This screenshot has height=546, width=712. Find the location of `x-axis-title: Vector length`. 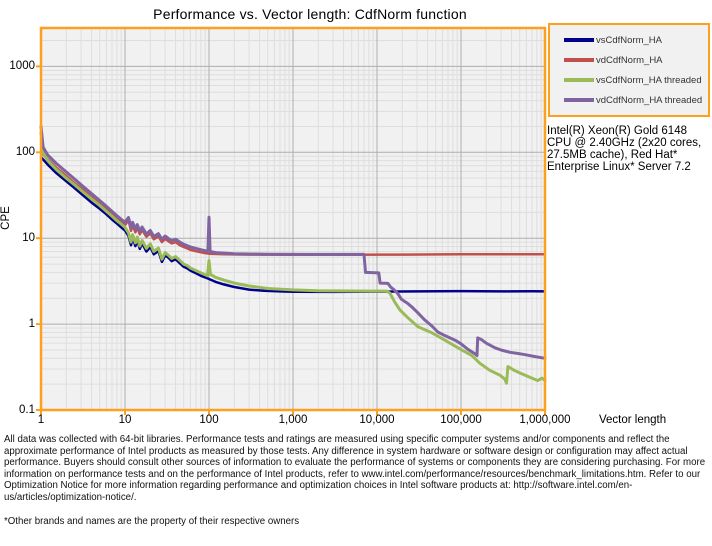

x-axis-title: Vector length is located at coordinates (633, 420).